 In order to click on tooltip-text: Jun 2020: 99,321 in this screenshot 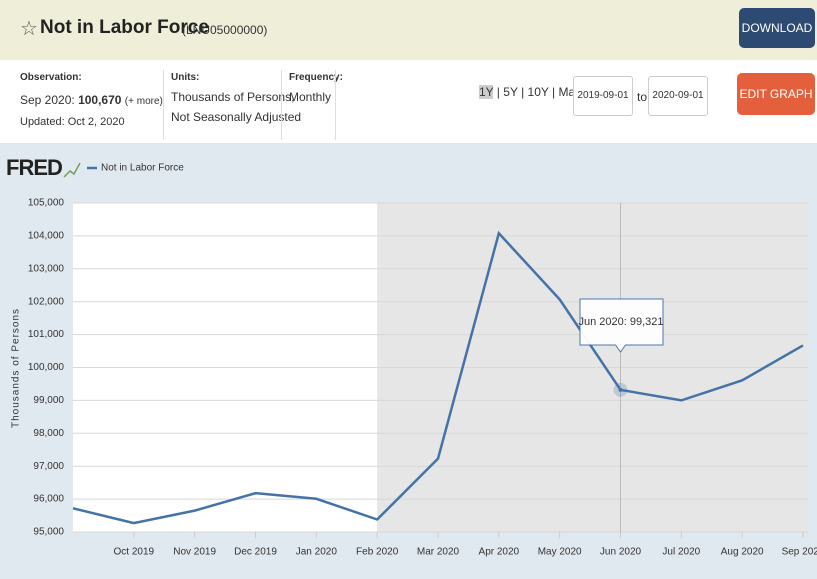, I will do `click(620, 322)`.